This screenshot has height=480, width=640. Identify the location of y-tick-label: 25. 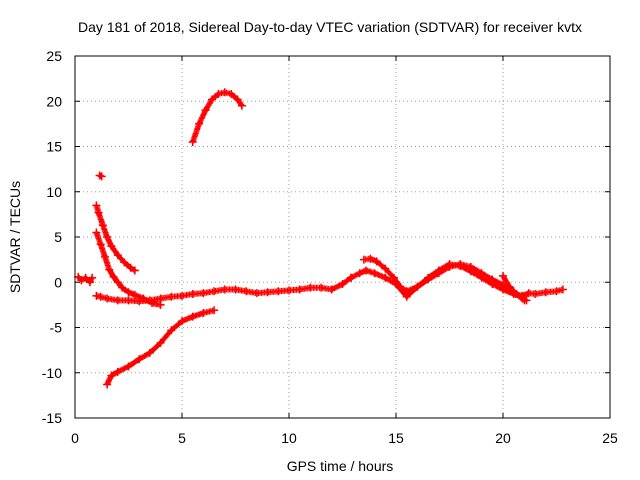
(54, 56).